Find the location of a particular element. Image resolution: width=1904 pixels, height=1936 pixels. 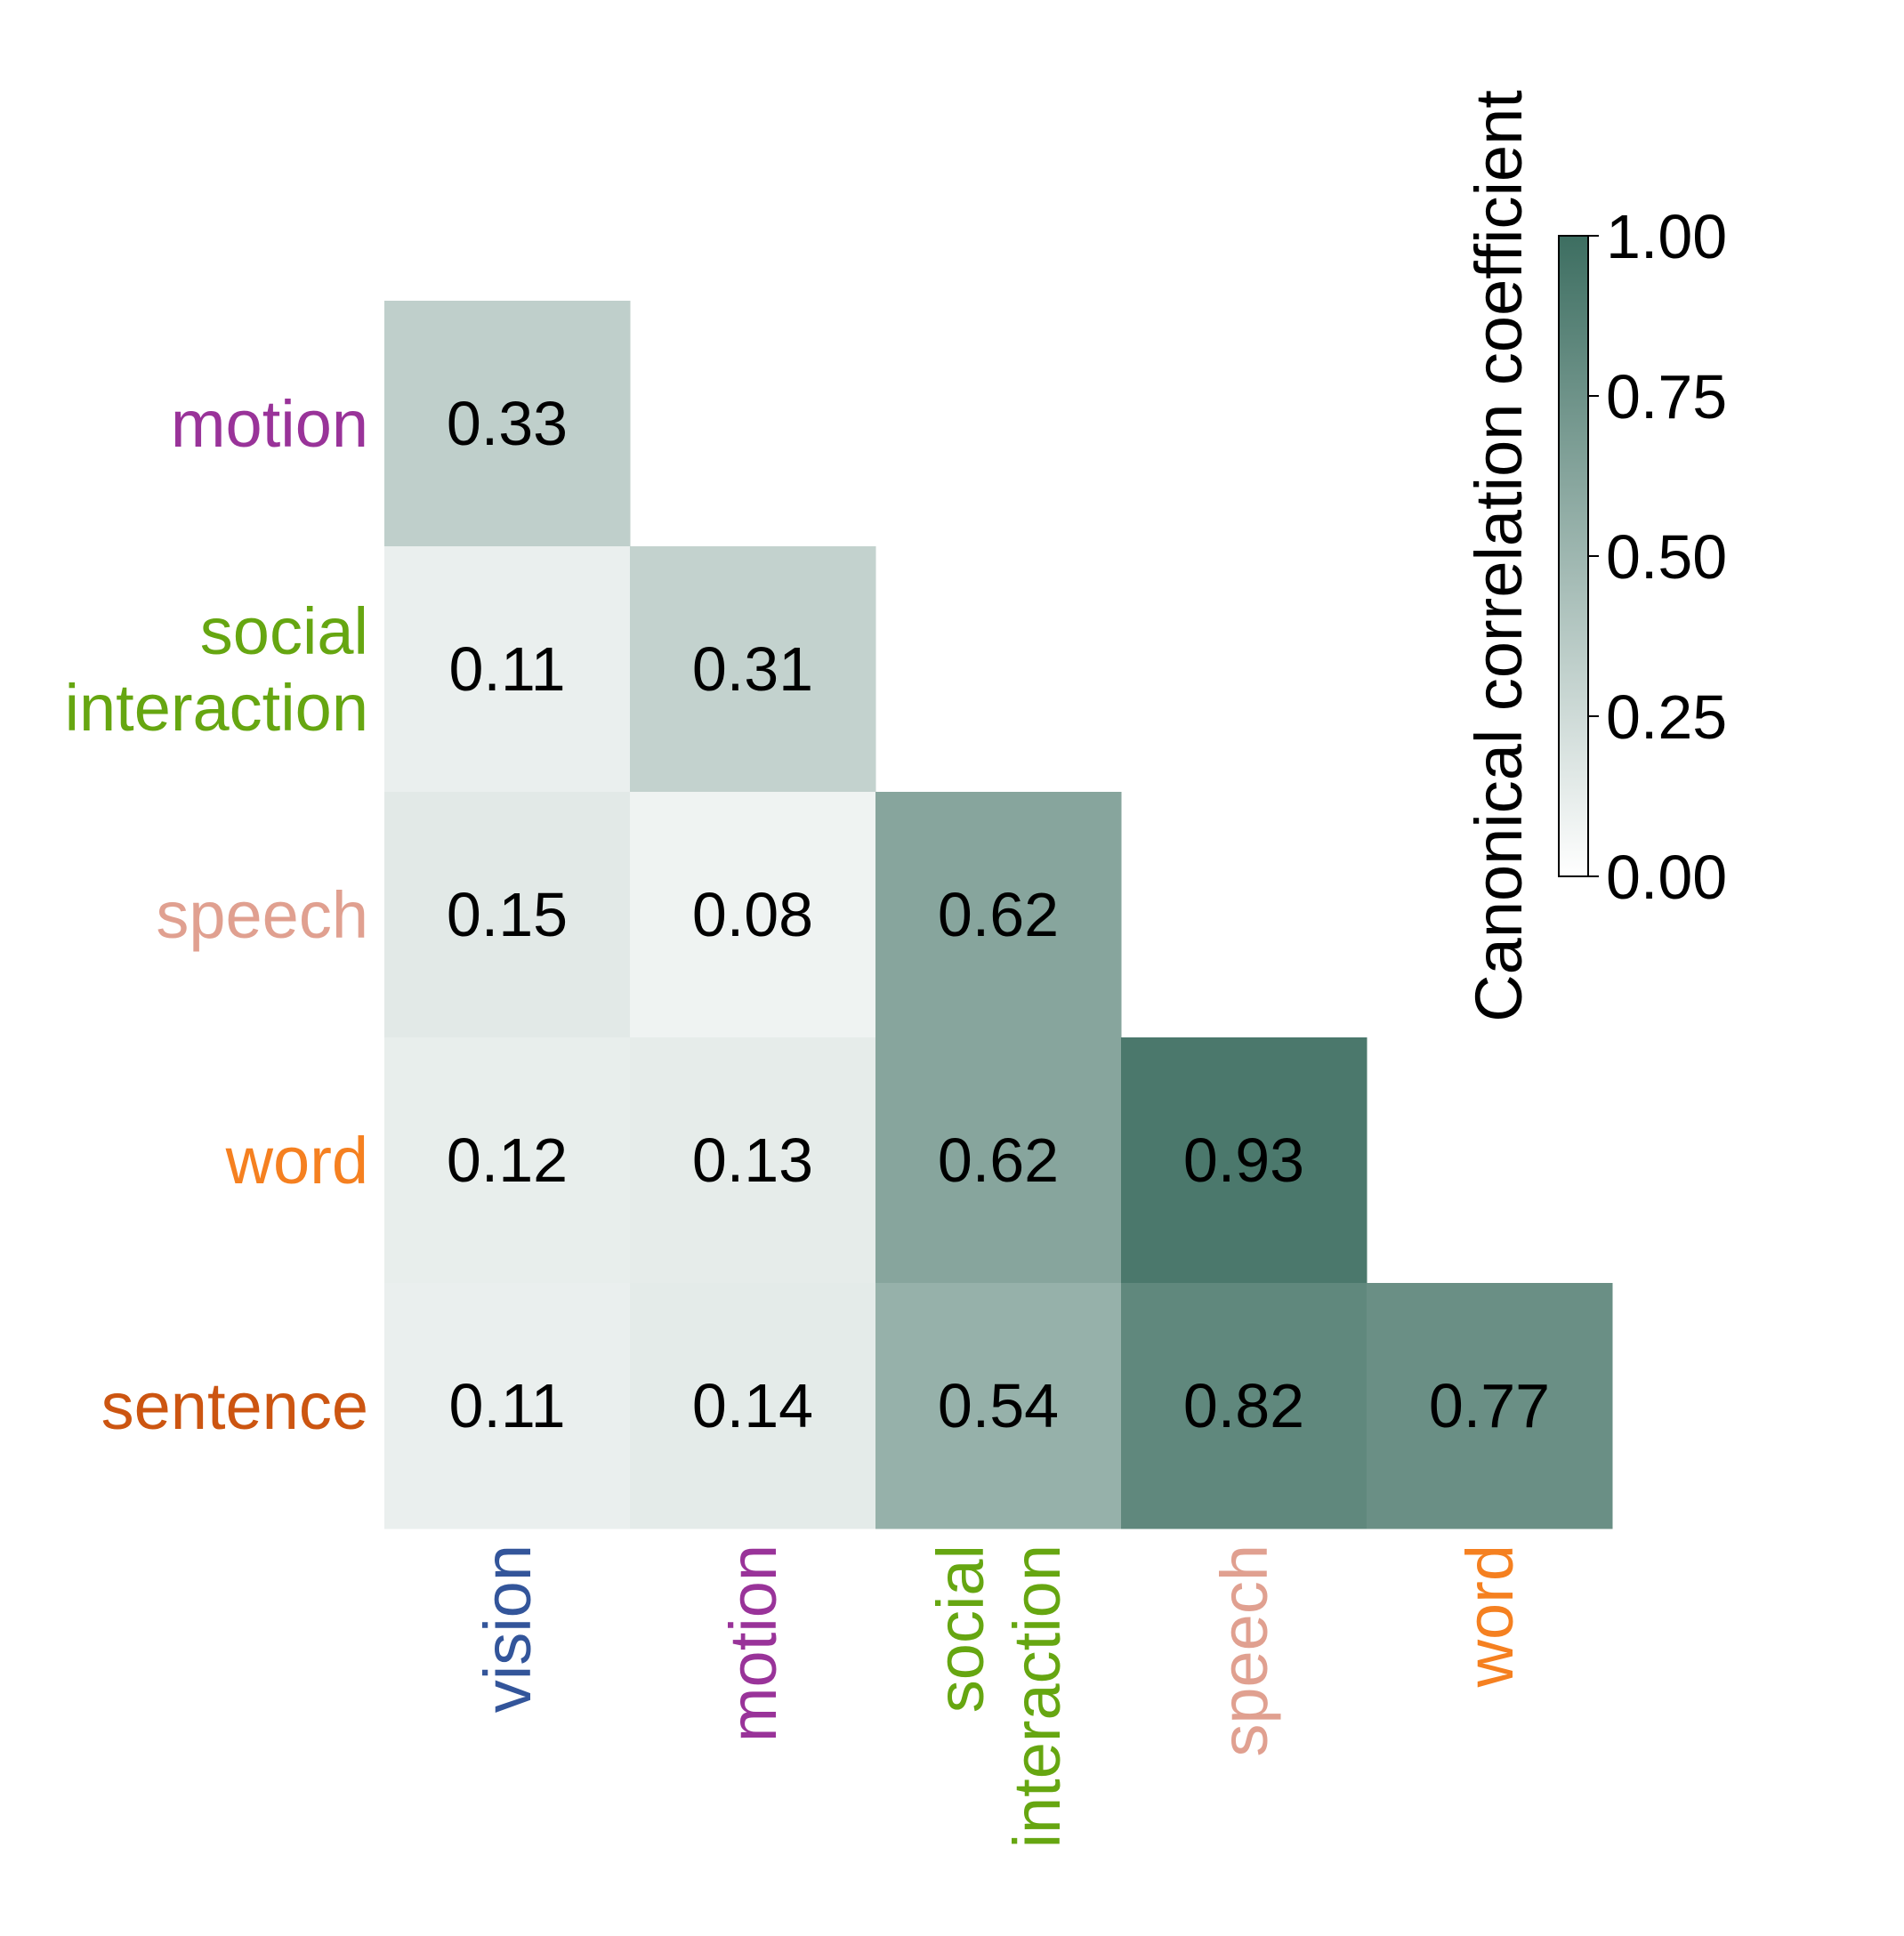

cell-value-label: 0.93 is located at coordinates (1243, 1160).